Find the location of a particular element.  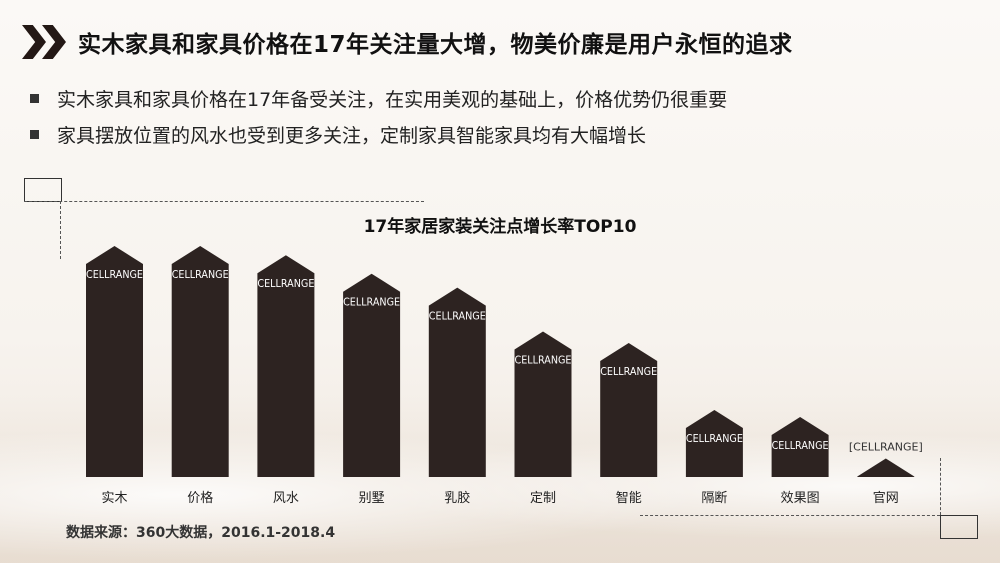

data-source: 数据来源：360大数据，2016.1-2018.4 is located at coordinates (201, 533).